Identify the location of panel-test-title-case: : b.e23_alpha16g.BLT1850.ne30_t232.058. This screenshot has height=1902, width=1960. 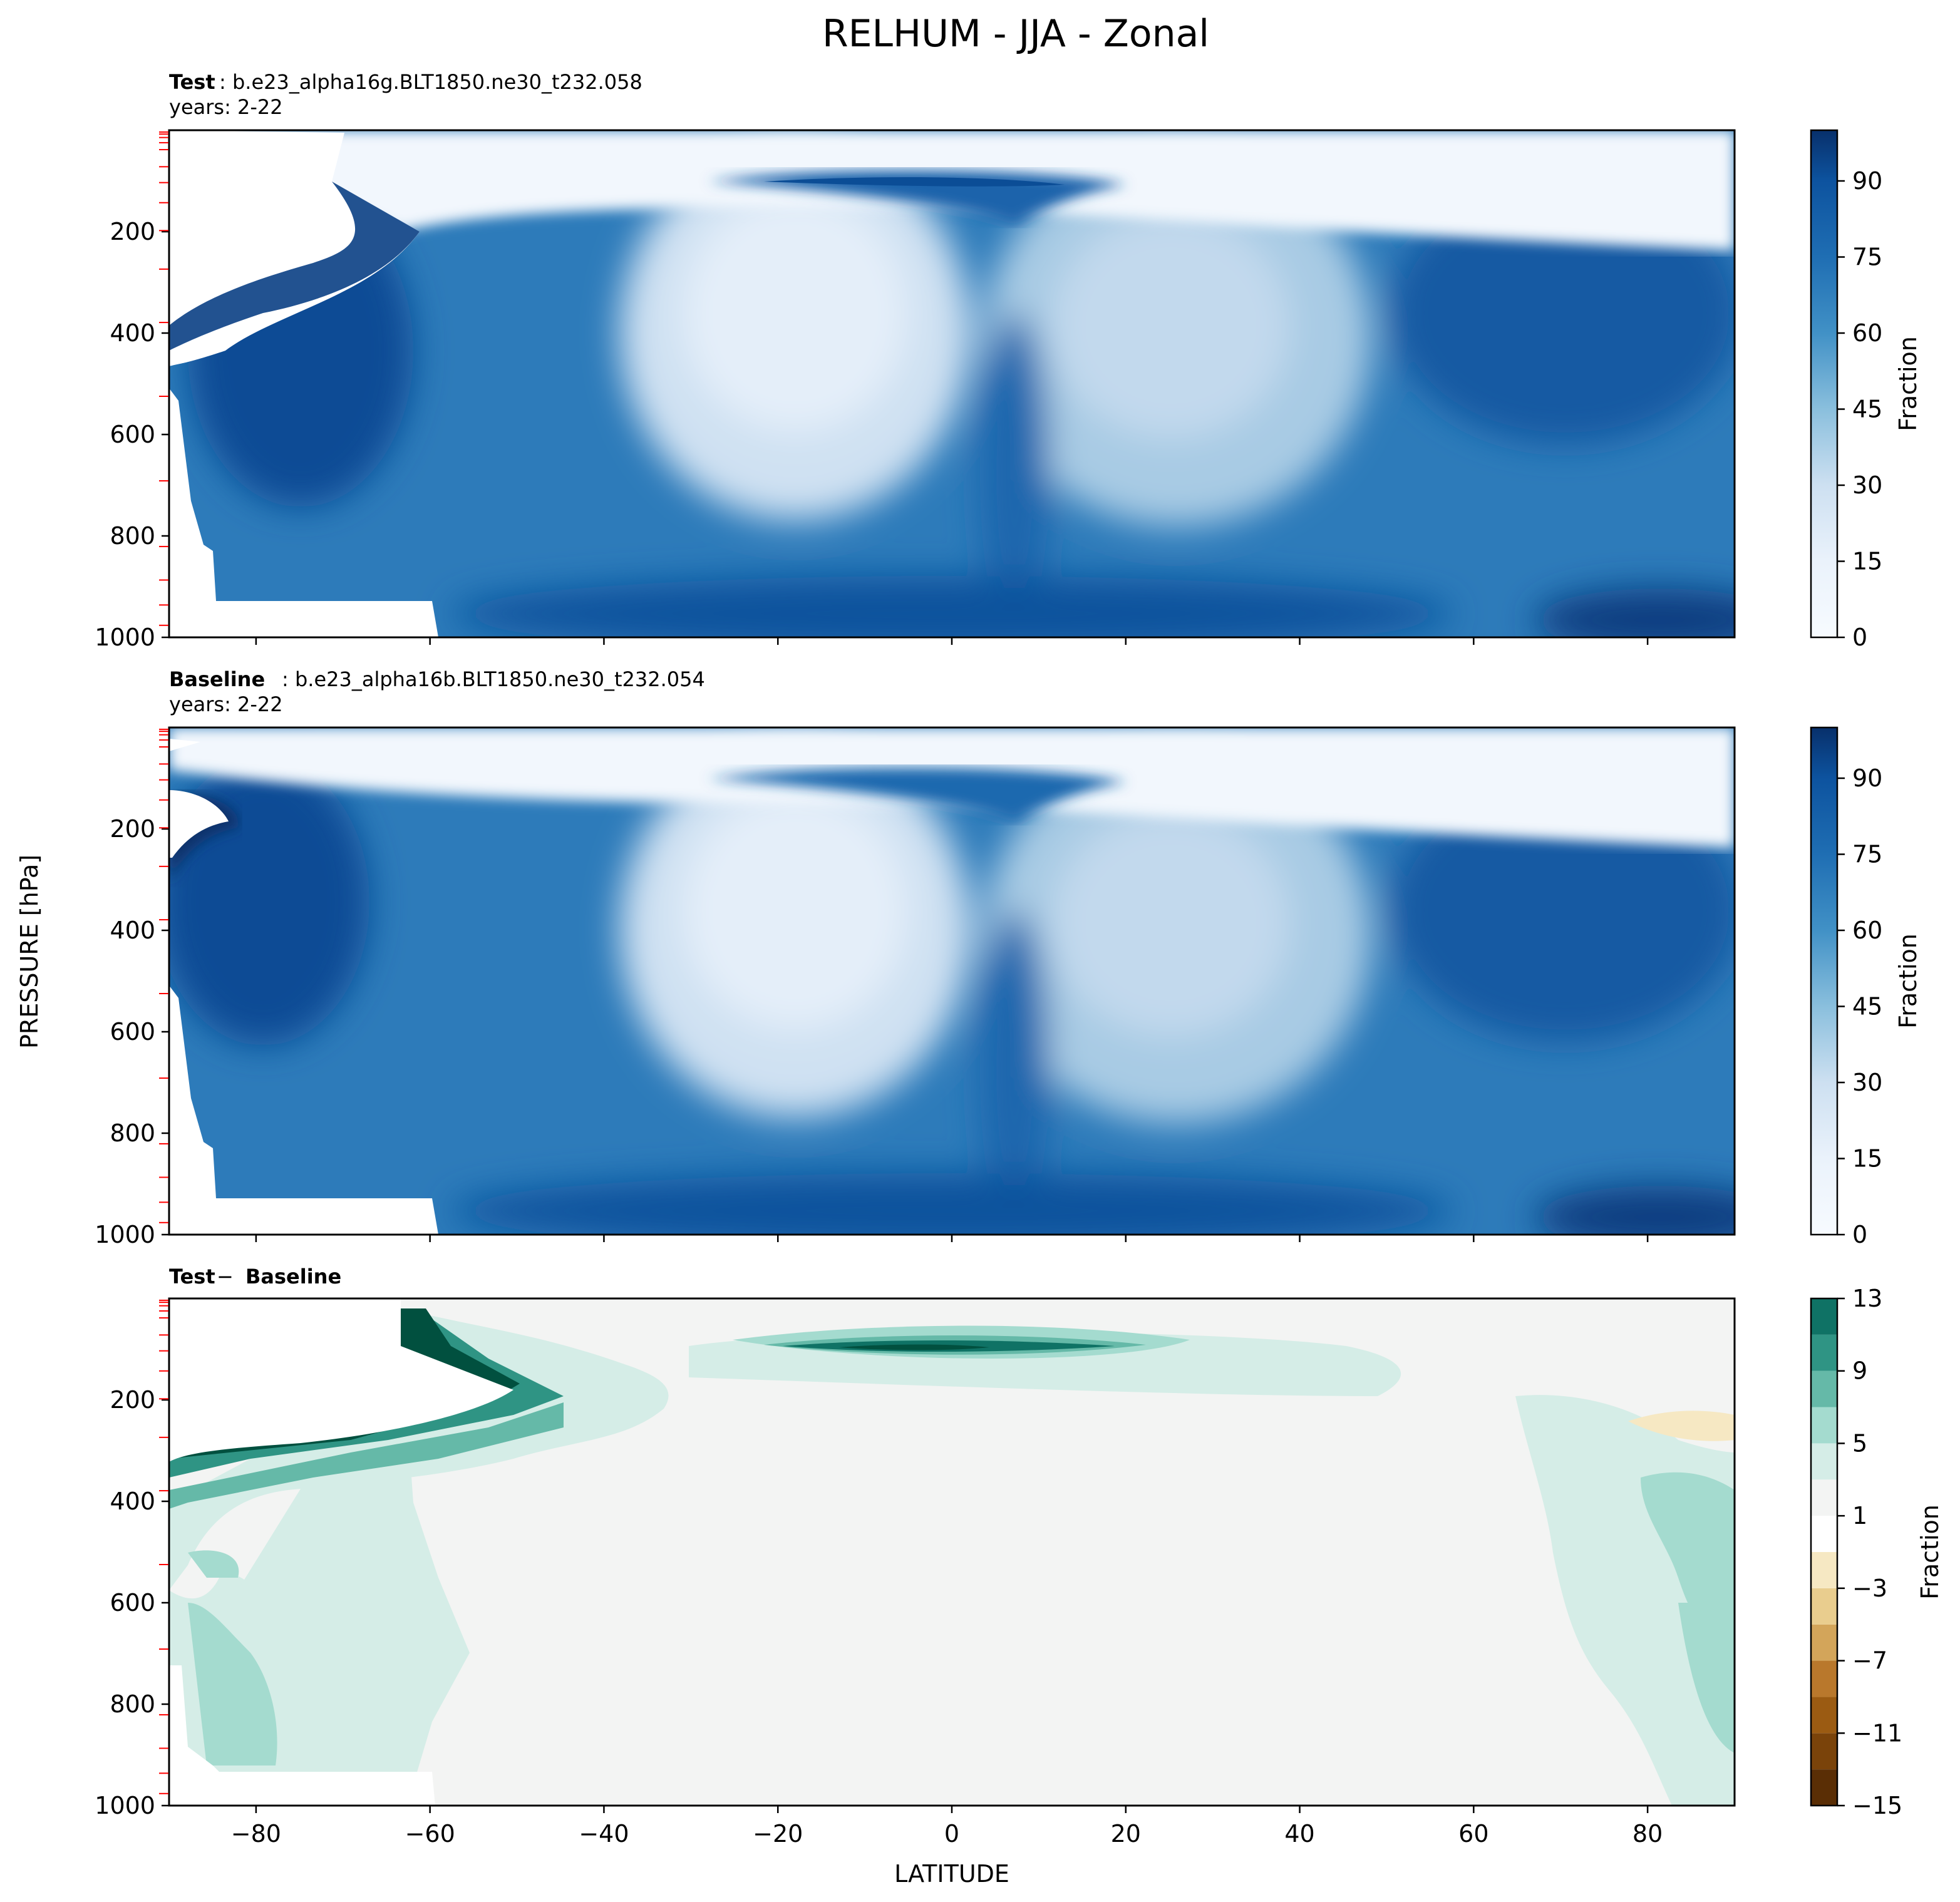
(430, 82).